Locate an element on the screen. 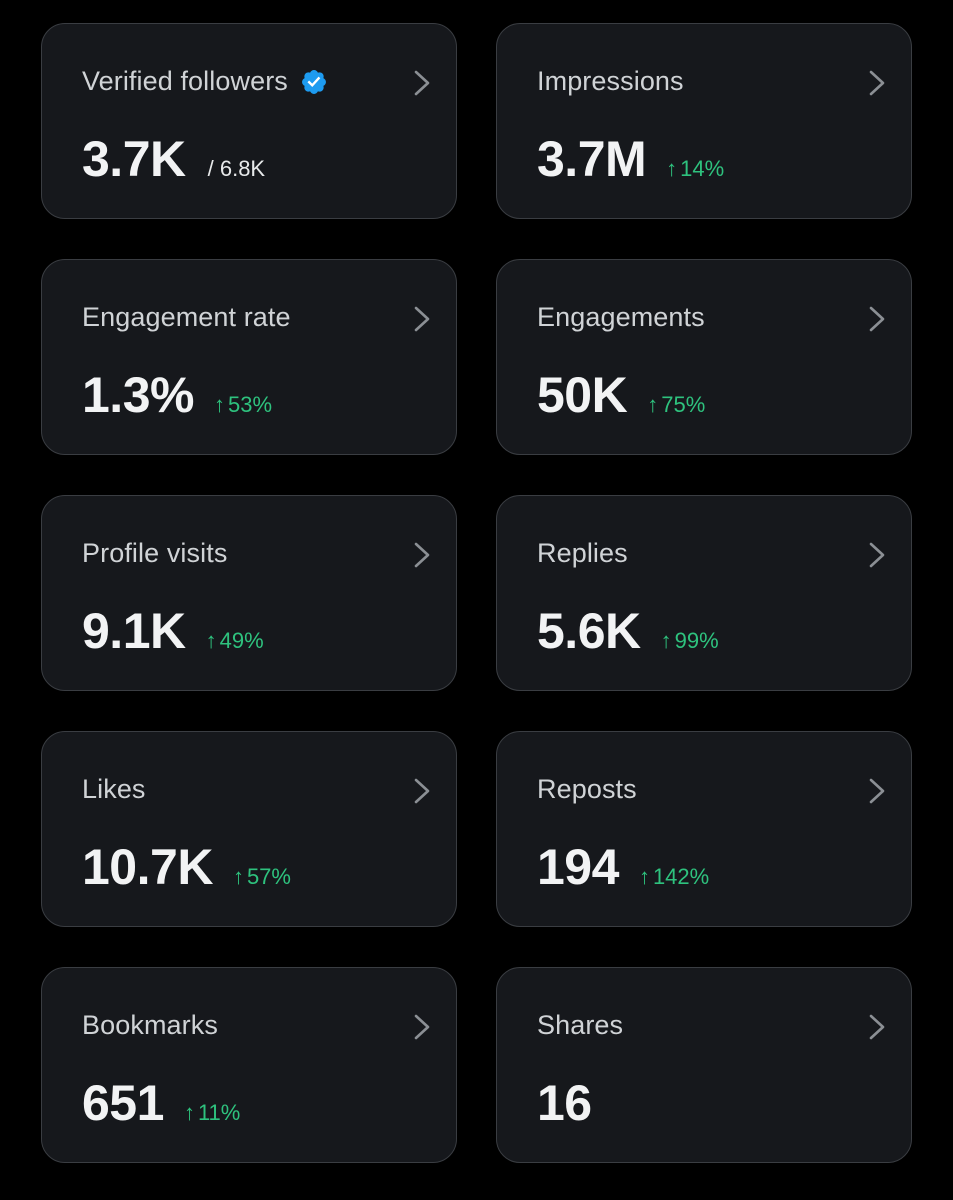 This screenshot has width=953, height=1200. card-title-label: Replies is located at coordinates (582, 553).